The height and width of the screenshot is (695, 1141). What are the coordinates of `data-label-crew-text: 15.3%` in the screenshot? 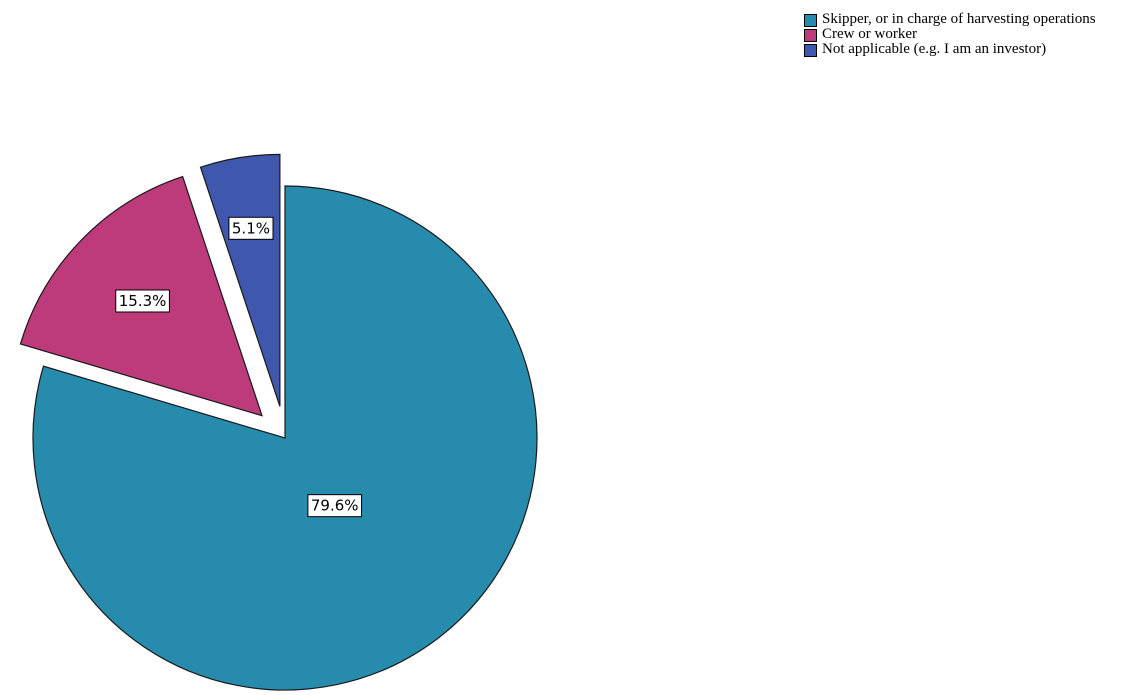 It's located at (143, 301).